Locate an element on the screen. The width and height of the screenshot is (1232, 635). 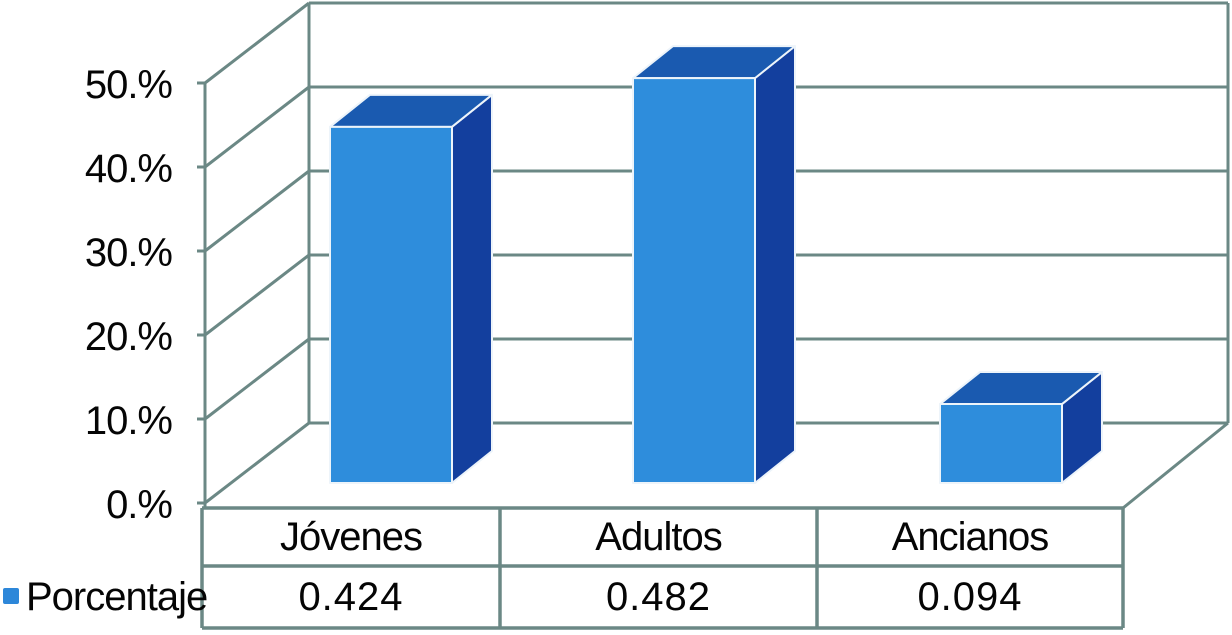
category-label: Jóvenes is located at coordinates (351, 537).